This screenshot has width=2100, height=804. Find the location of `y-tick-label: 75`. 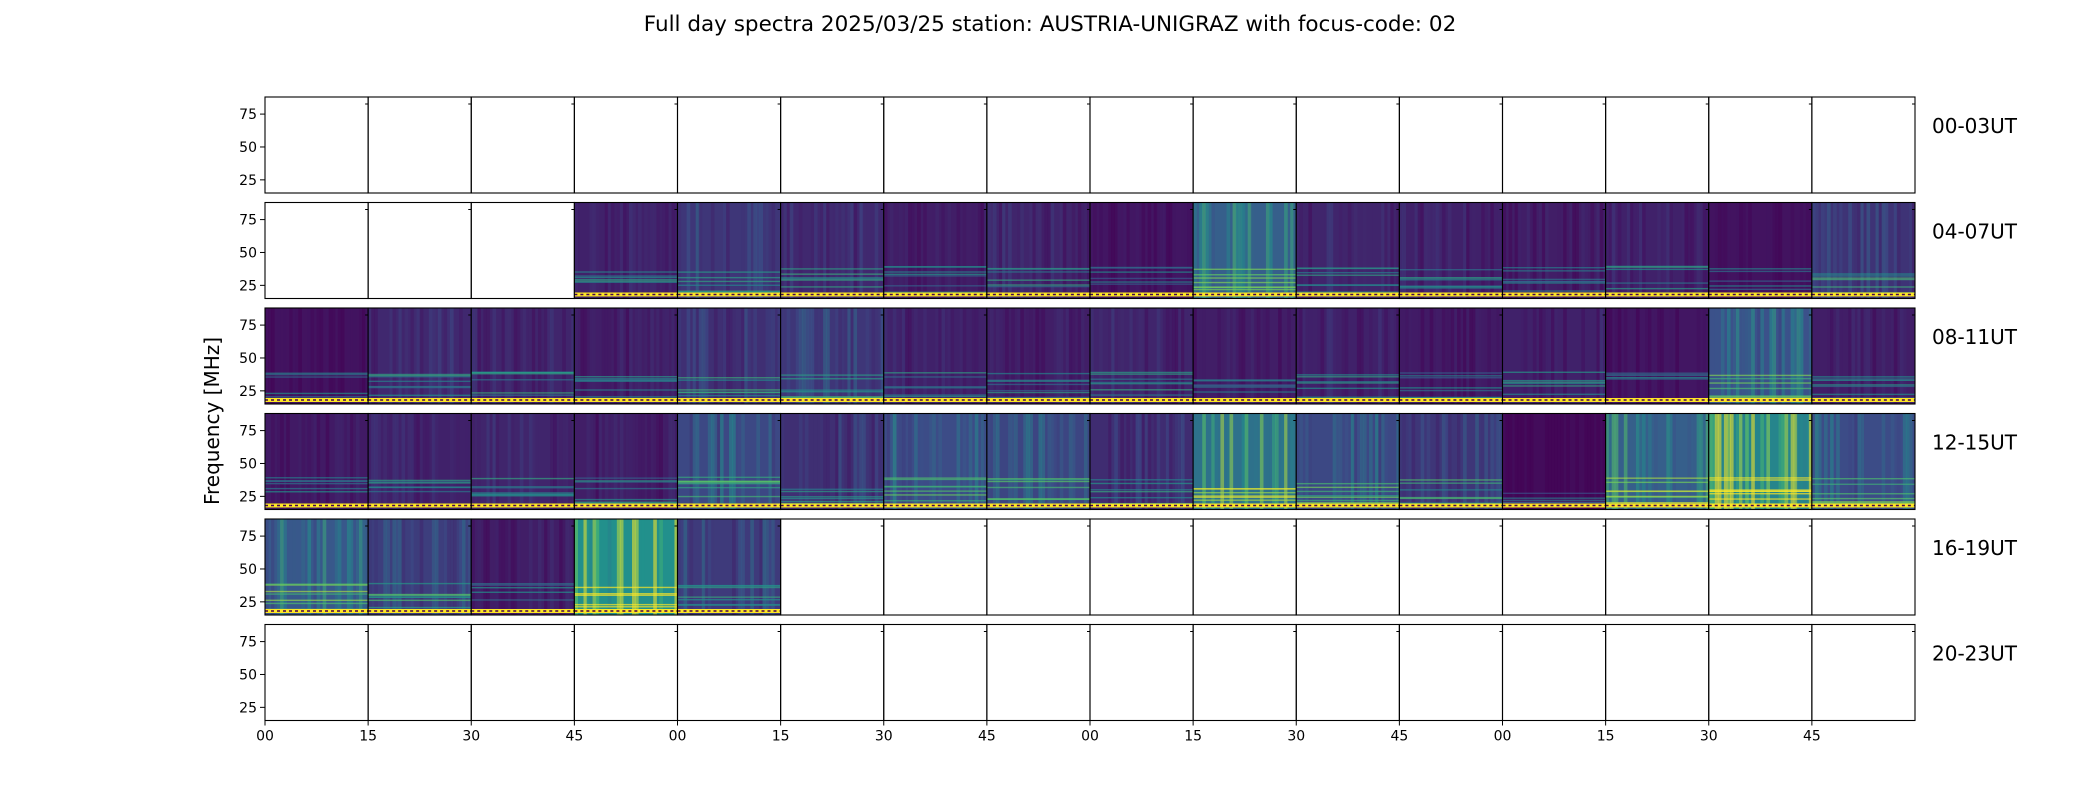

y-tick-label: 75 is located at coordinates (248, 326).